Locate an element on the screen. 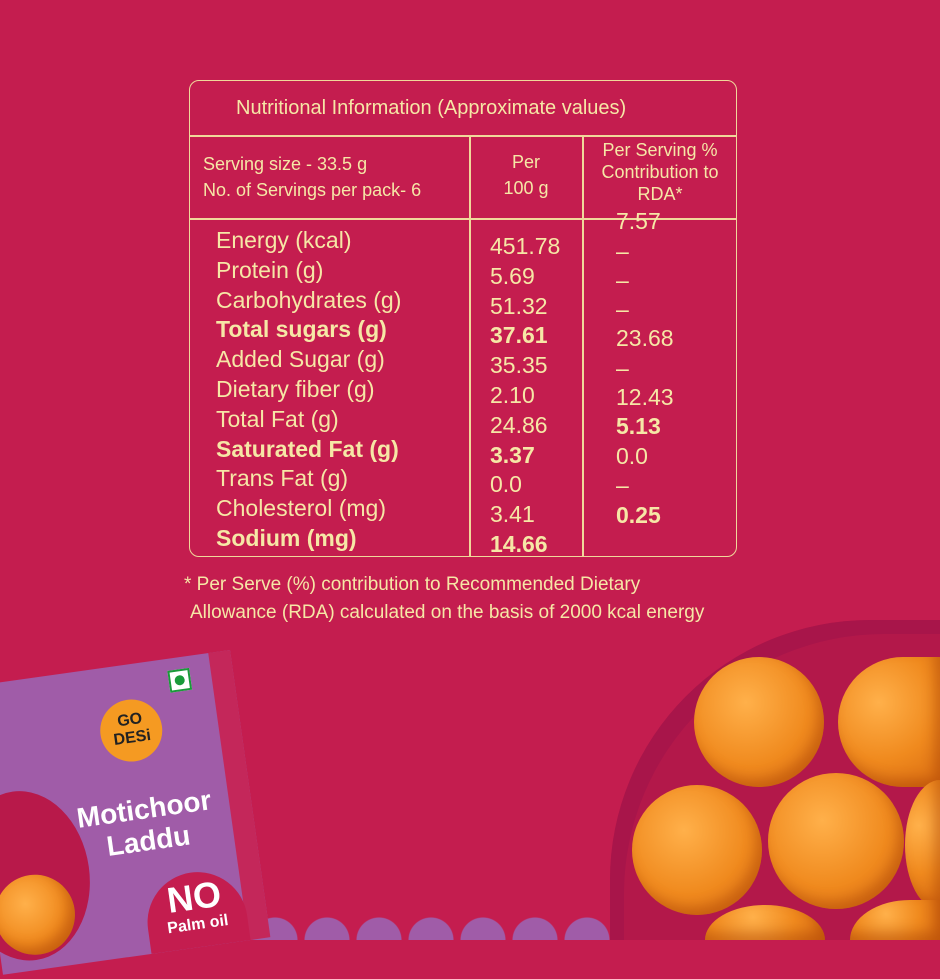 Image resolution: width=940 pixels, height=979 pixels. nutrient-name: Dietary fiber (g) is located at coordinates (295, 389).